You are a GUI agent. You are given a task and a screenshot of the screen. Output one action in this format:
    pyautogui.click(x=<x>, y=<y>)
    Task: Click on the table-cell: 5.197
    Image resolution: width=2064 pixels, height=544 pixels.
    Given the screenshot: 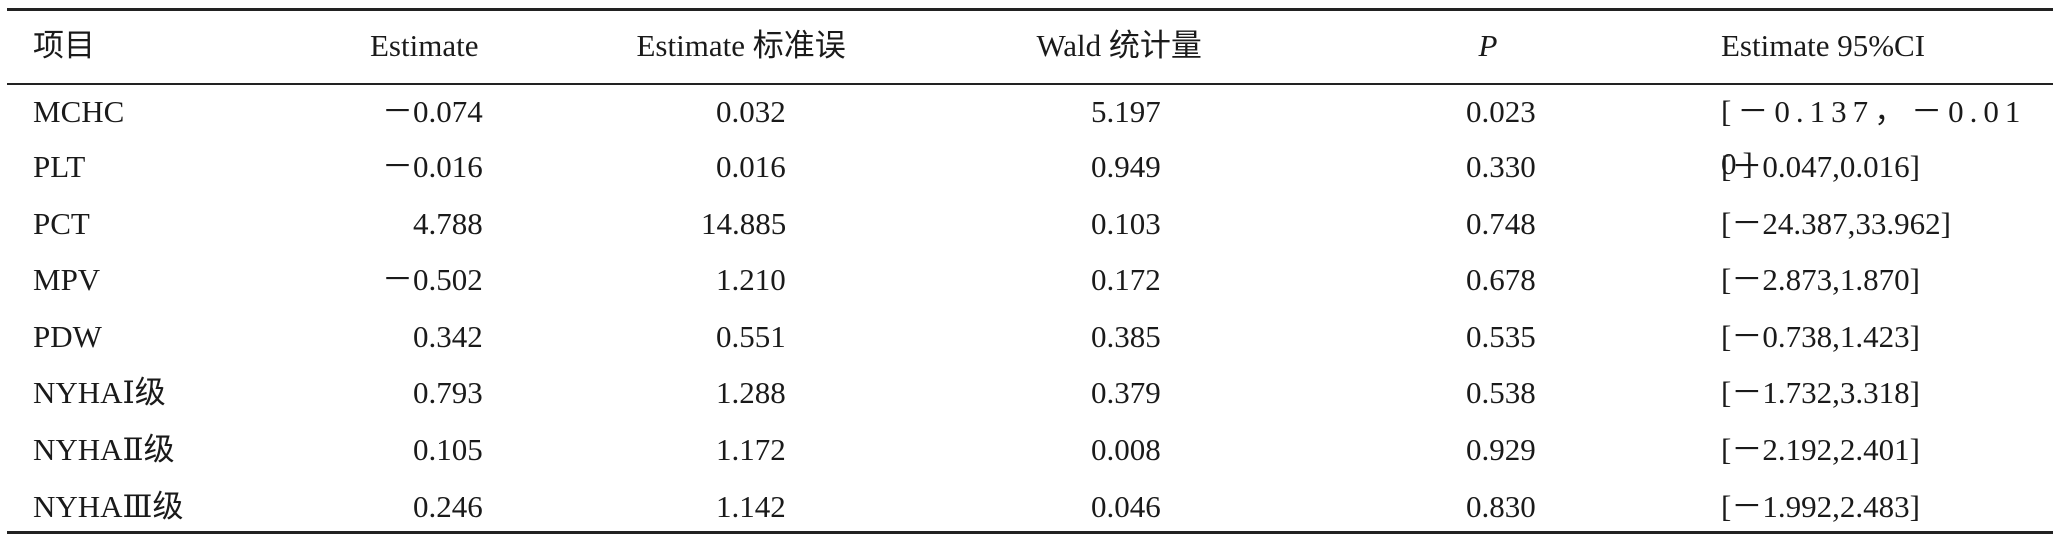 What is the action you would take?
    pyautogui.click(x=1126, y=111)
    